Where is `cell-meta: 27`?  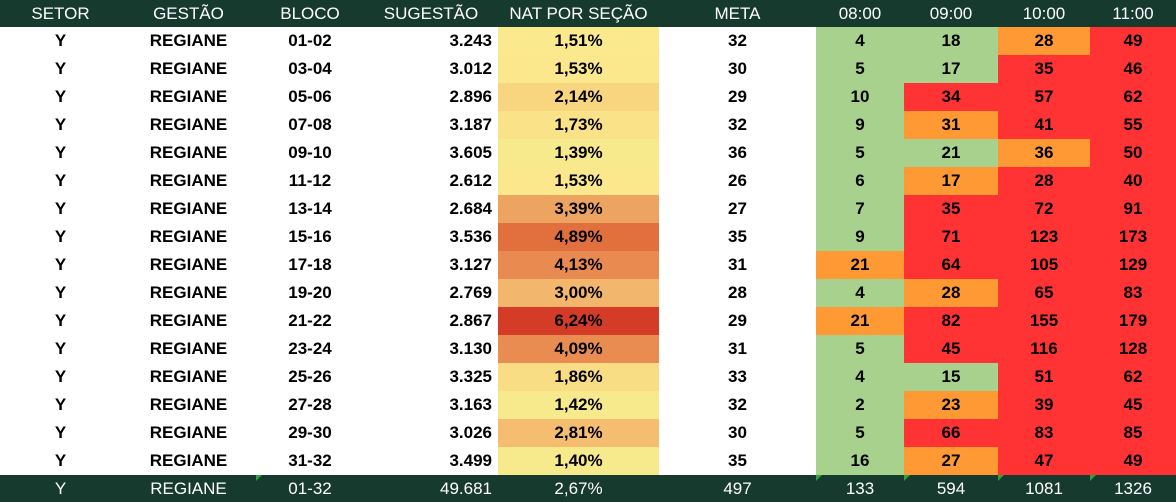 cell-meta: 27 is located at coordinates (737, 208).